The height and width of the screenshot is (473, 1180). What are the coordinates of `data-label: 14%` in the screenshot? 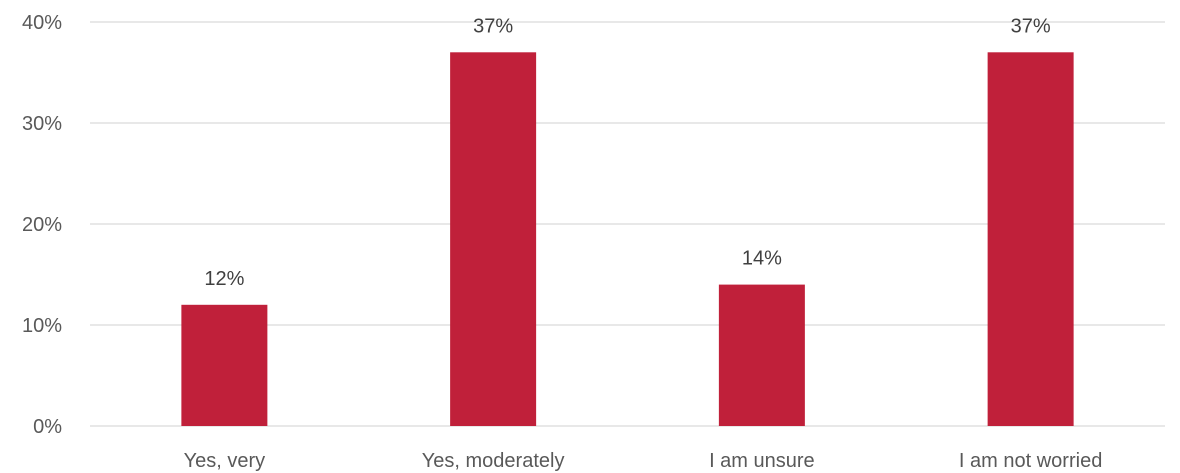 It's located at (762, 259).